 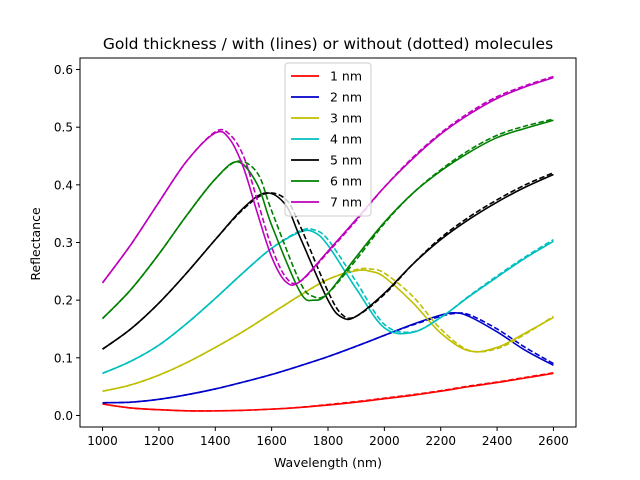 I want to click on legend-label: 6 nm, so click(x=346, y=181).